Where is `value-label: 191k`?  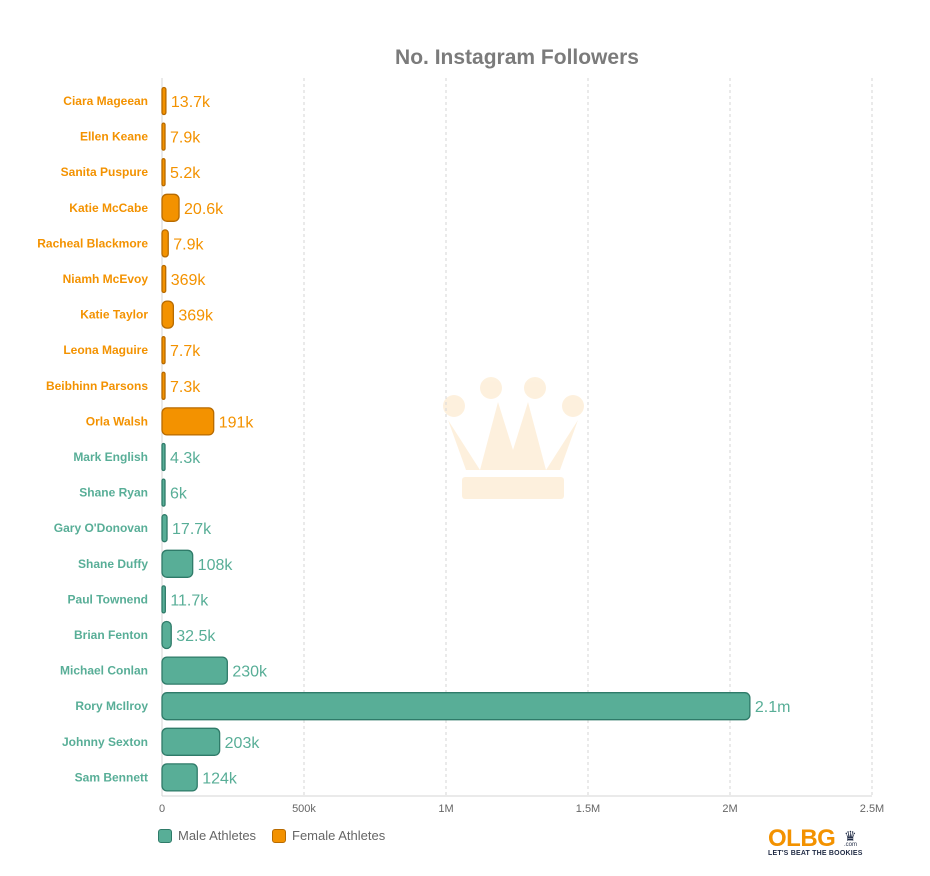
value-label: 191k is located at coordinates (237, 422).